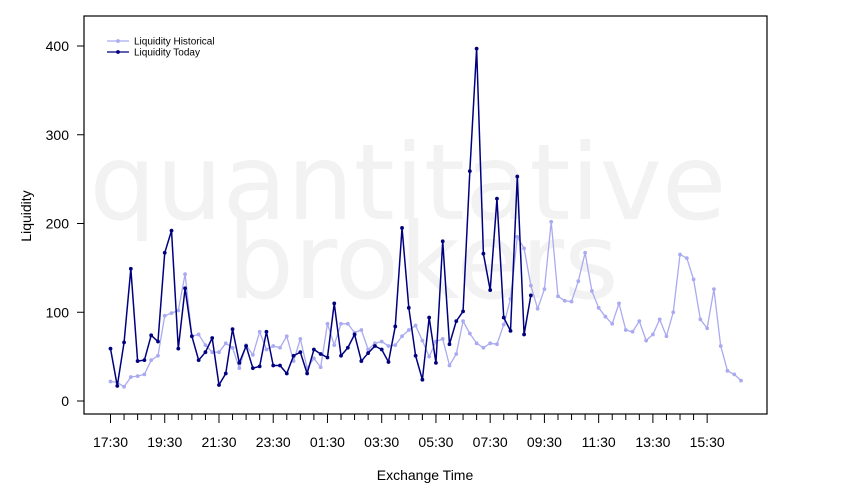 This screenshot has width=850, height=500. Describe the element at coordinates (58, 46) in the screenshot. I see `y-tick-label: 400` at that location.